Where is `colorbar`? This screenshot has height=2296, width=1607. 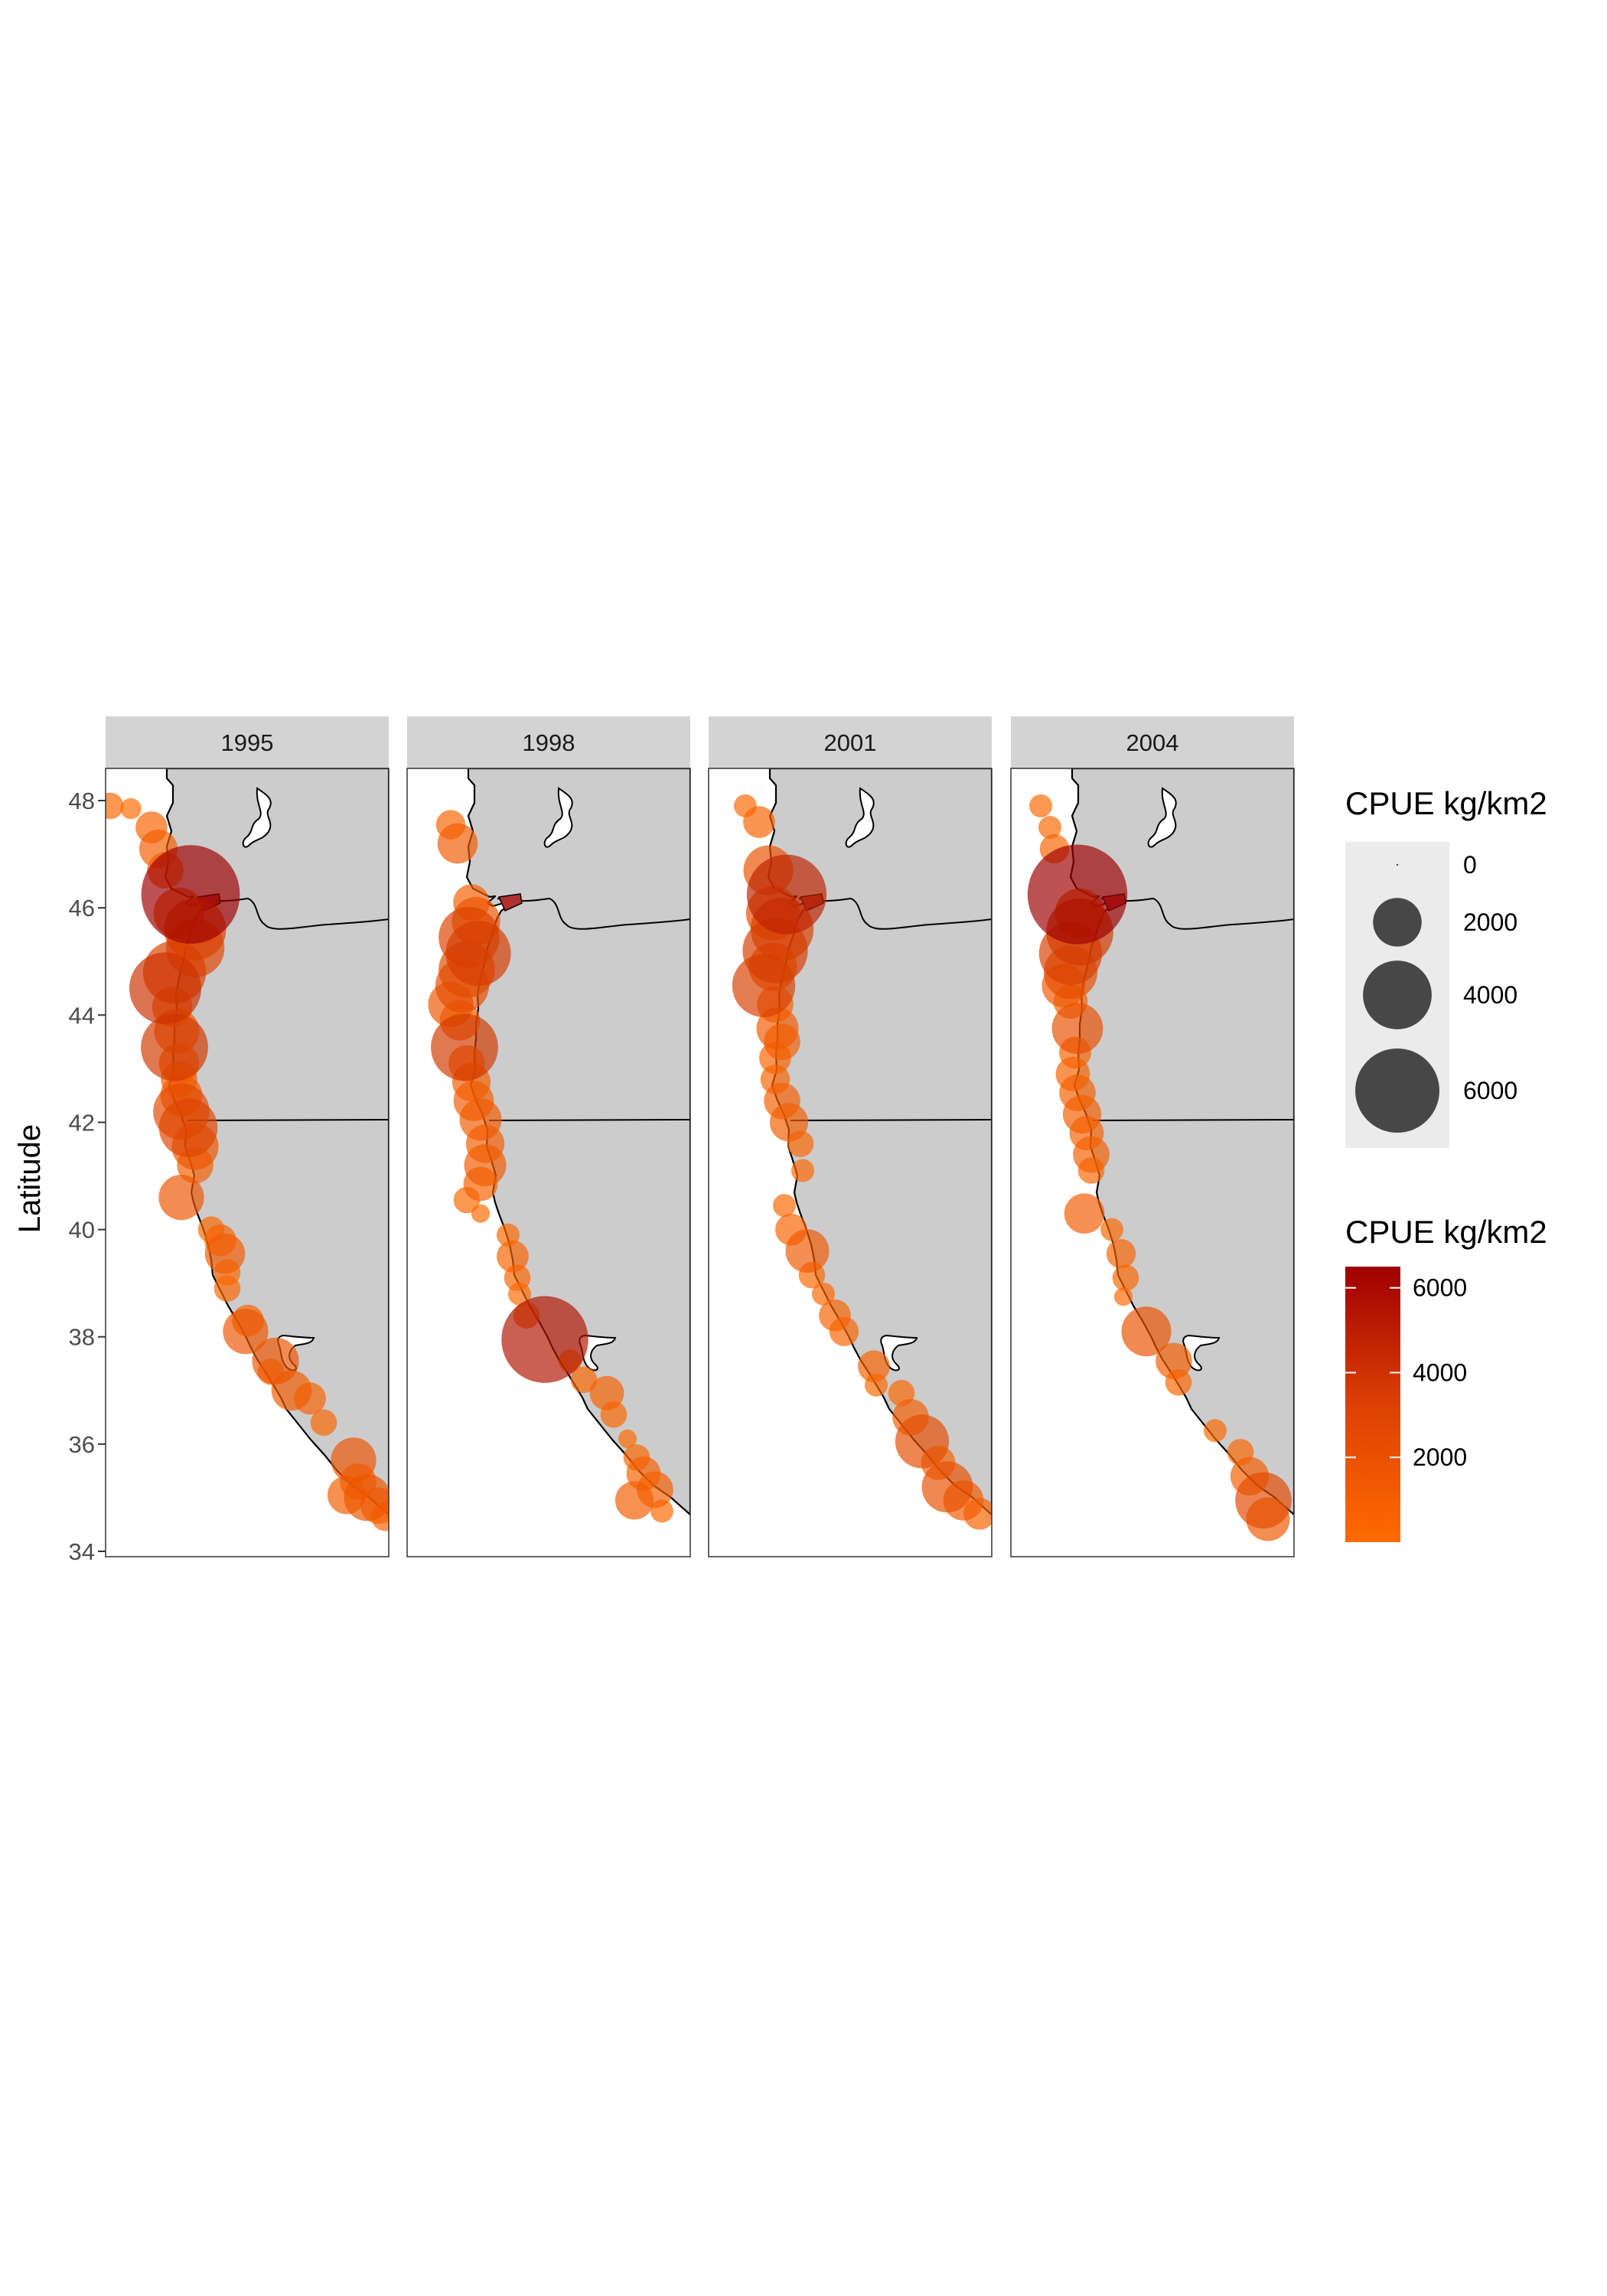 colorbar is located at coordinates (1373, 1404).